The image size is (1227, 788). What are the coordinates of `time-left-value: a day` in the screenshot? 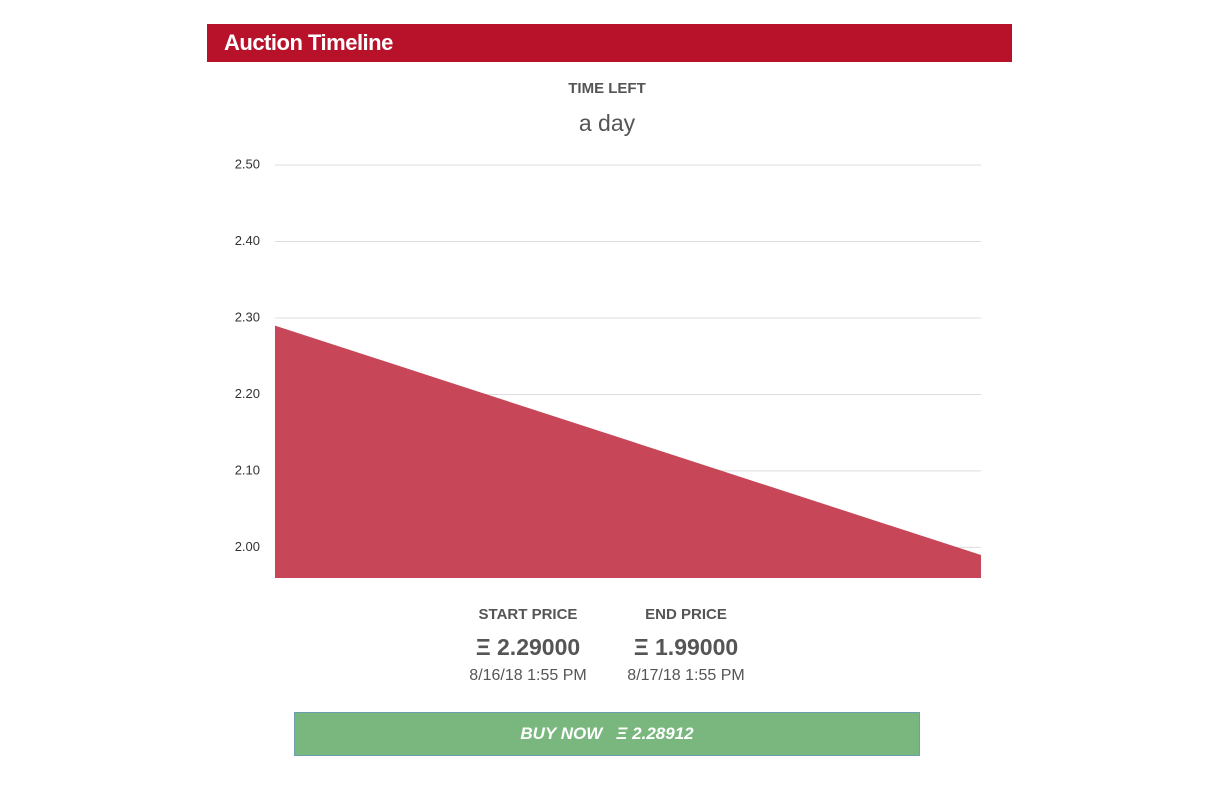 It's located at (607, 123).